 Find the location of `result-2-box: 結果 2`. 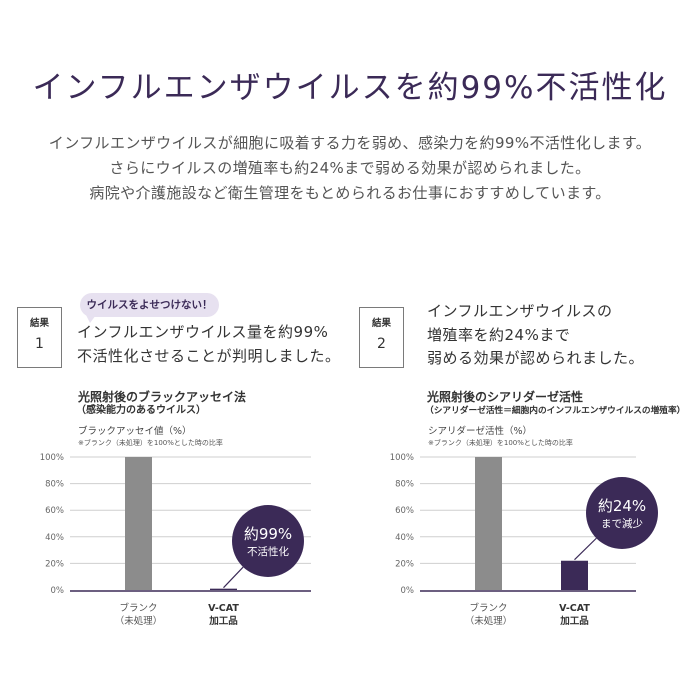

result-2-box: 結果 2 is located at coordinates (381, 337).